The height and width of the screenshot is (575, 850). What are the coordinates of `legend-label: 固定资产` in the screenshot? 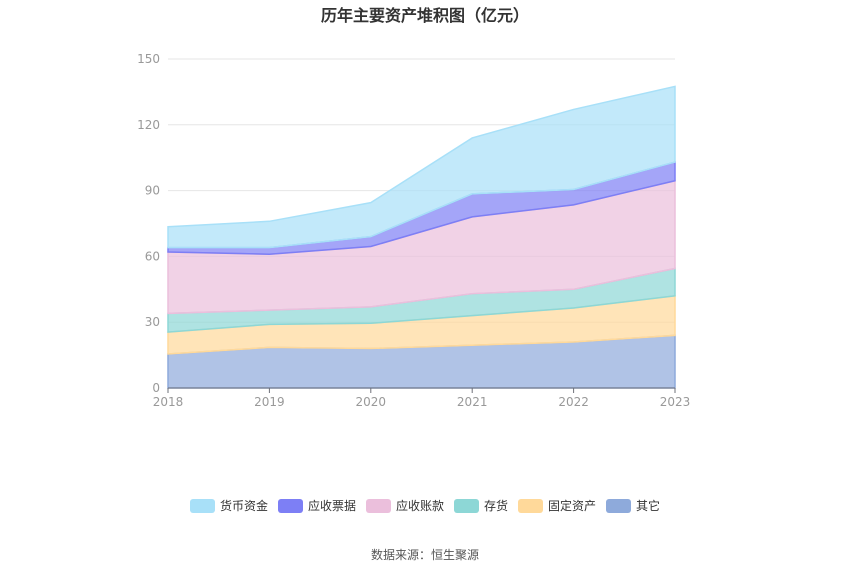 It's located at (572, 506).